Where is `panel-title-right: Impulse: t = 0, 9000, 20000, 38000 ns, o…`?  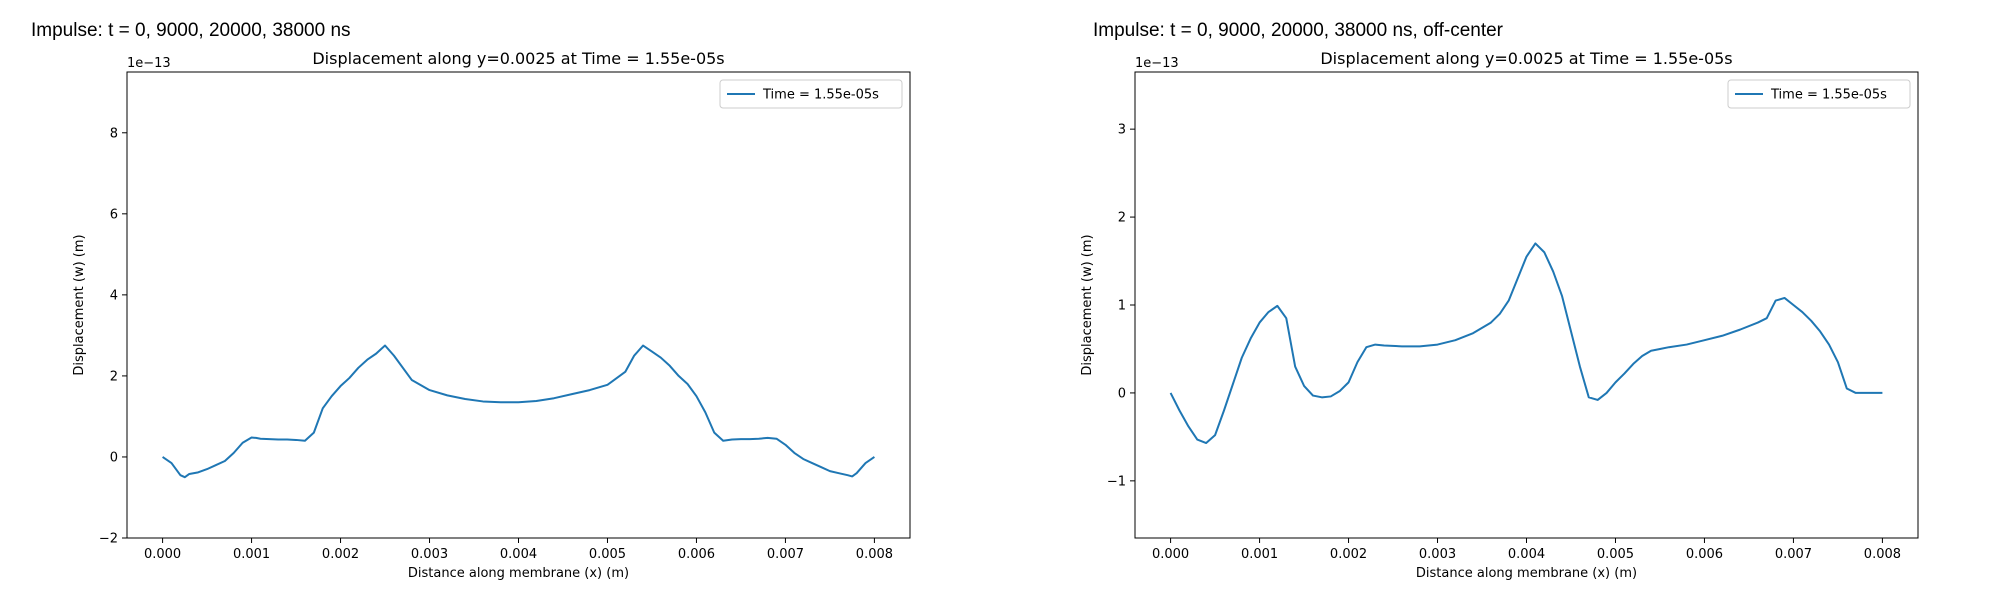 panel-title-right: Impulse: t = 0, 9000, 20000, 38000 ns, o… is located at coordinates (1298, 30).